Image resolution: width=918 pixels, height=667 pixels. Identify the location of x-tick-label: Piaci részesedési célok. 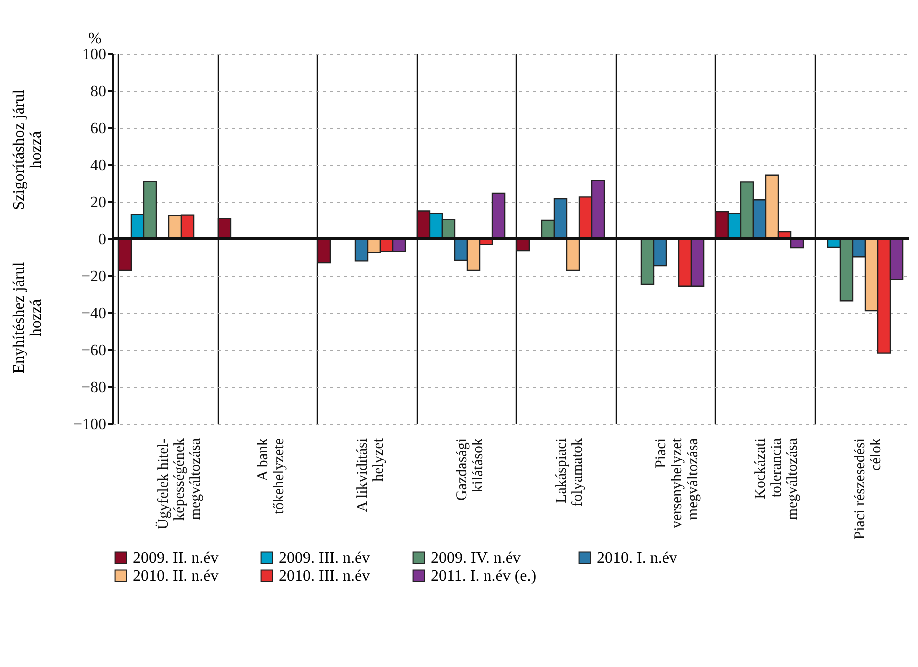
(868, 489).